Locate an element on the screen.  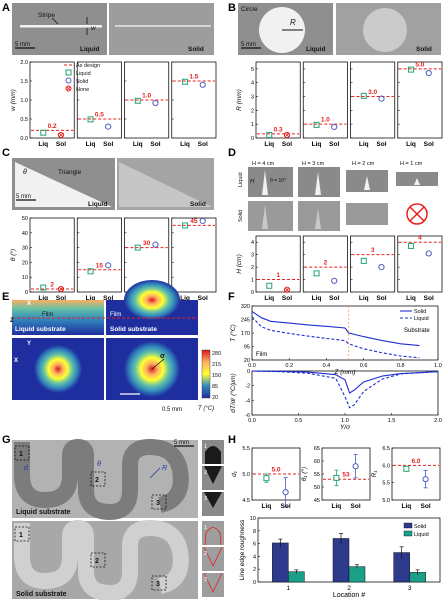
solid-substrate-label-e: Solid substrate is located at coordinates (133, 329).